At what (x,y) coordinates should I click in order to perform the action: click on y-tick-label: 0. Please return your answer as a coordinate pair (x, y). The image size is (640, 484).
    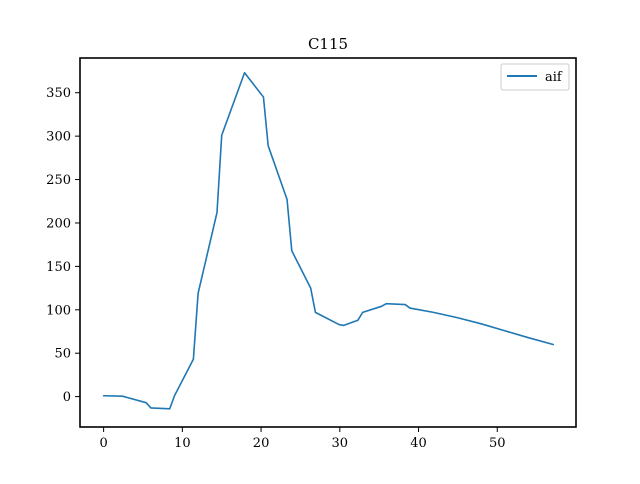
    Looking at the image, I should click on (67, 397).